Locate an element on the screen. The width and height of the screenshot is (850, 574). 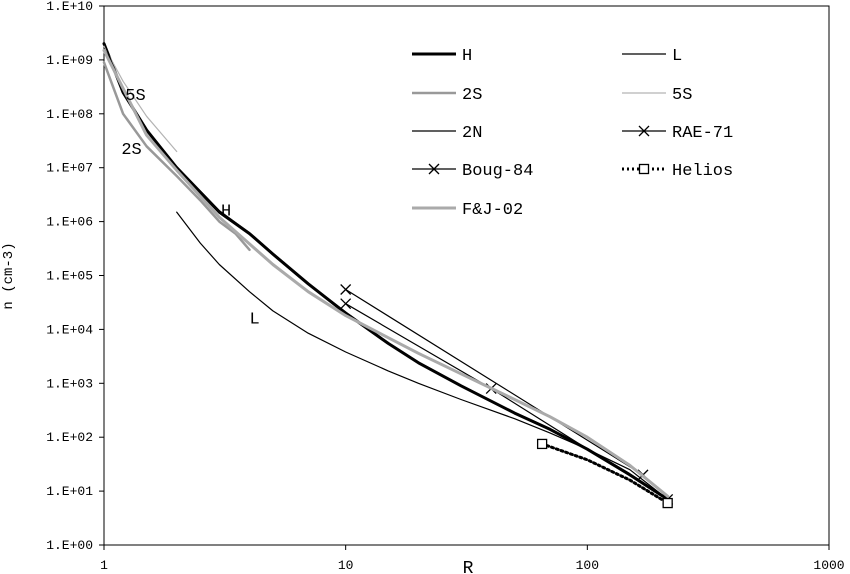
legend-item-h: H is located at coordinates (442, 56).